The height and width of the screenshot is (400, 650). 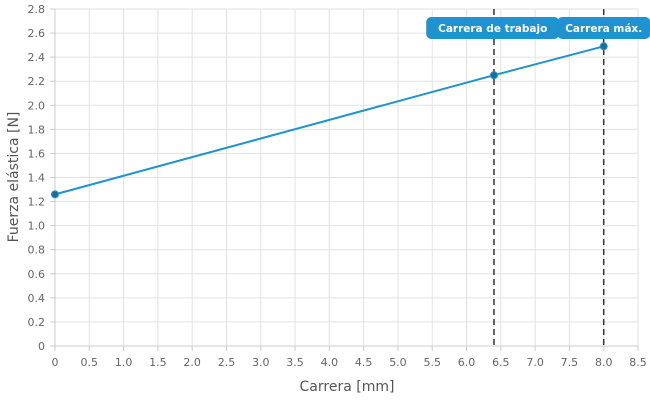 What do you see at coordinates (14, 177) in the screenshot?
I see `y-axis-title: Fuerza elástica [N]` at bounding box center [14, 177].